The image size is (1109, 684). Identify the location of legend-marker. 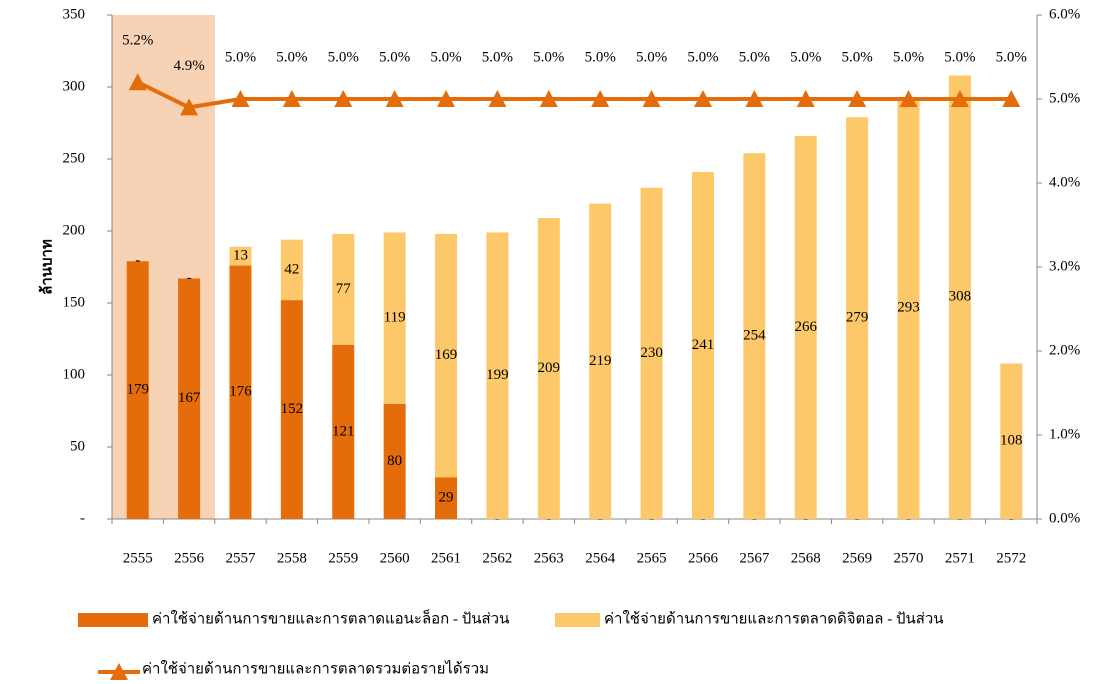
(119, 671).